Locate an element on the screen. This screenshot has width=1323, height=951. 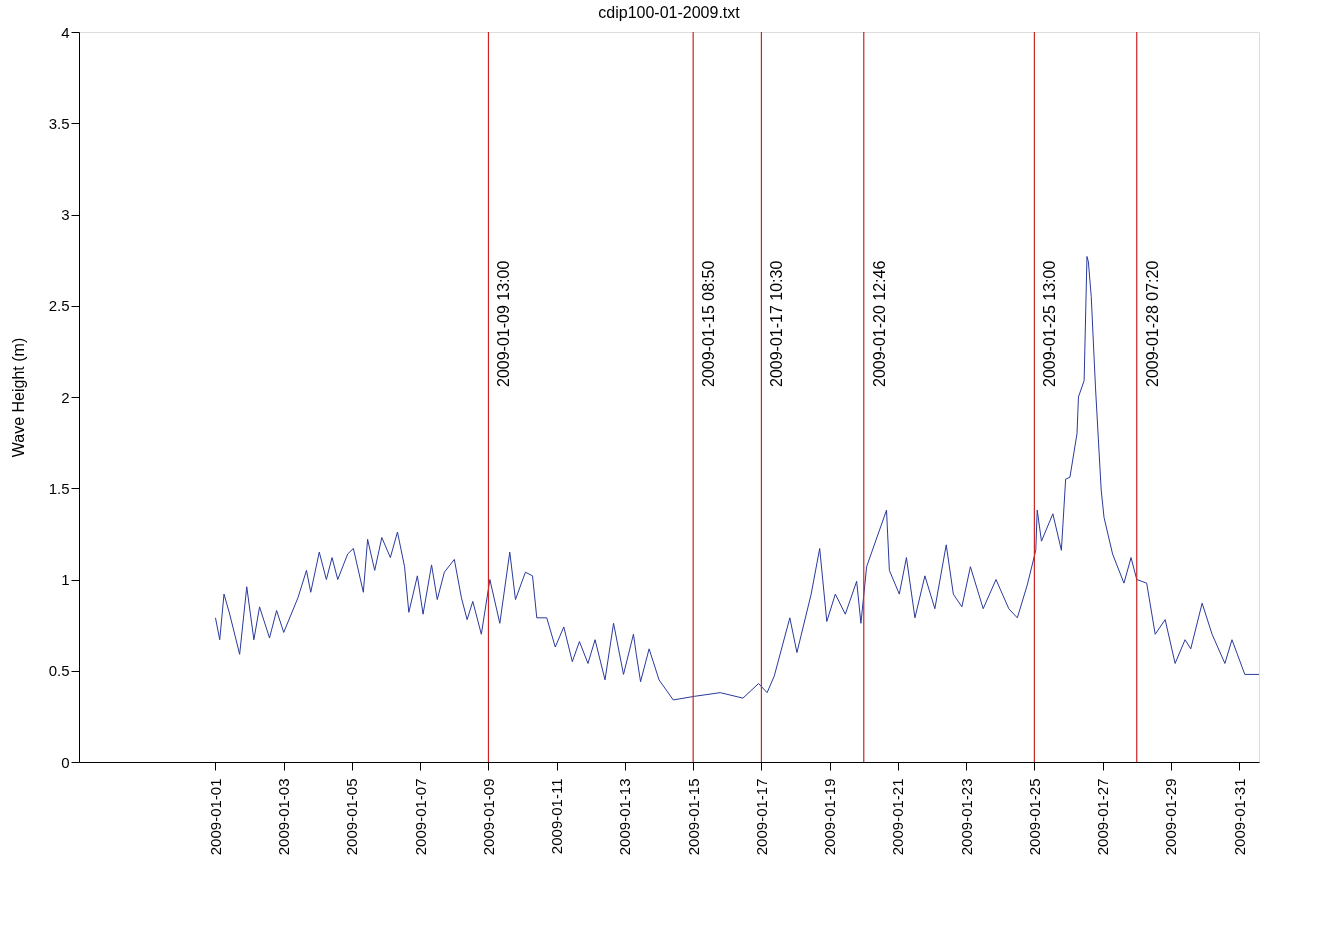
x-tick-label: 2009-01-03 is located at coordinates (284, 817).